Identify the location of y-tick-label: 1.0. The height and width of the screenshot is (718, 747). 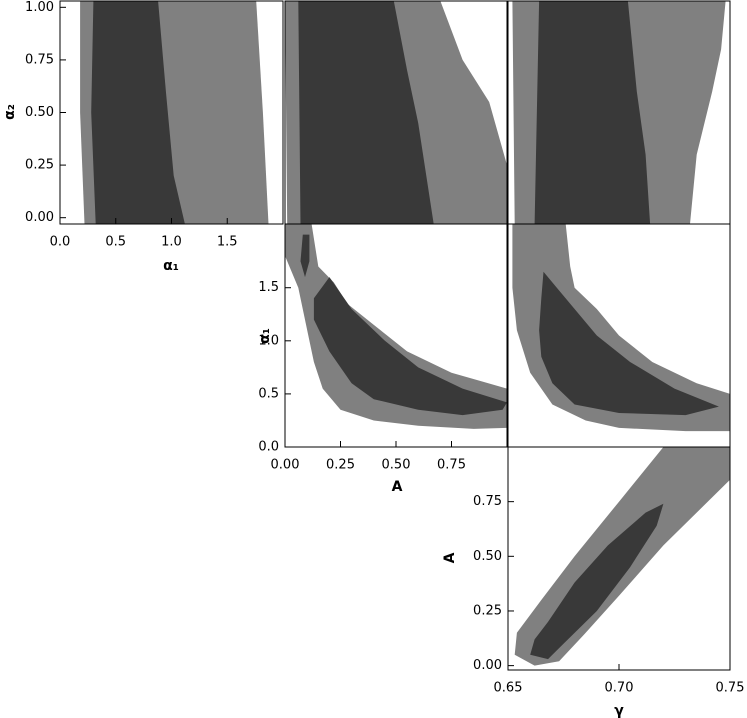
(268, 340).